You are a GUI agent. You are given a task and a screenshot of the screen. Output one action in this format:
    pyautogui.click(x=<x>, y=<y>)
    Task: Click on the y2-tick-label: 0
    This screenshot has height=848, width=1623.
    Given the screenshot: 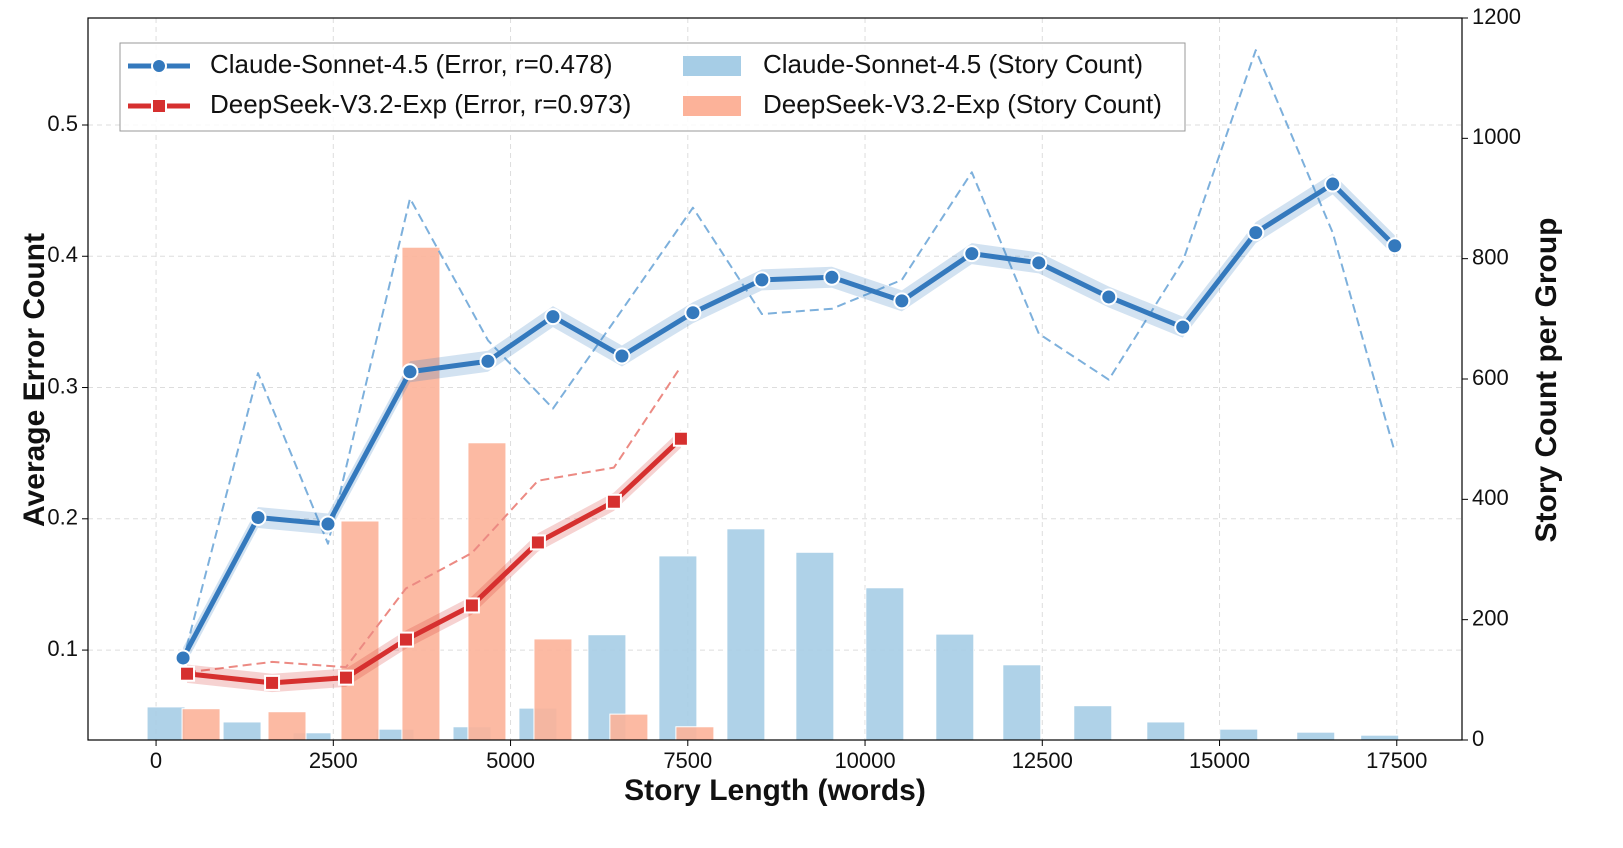 What is the action you would take?
    pyautogui.click(x=1478, y=738)
    